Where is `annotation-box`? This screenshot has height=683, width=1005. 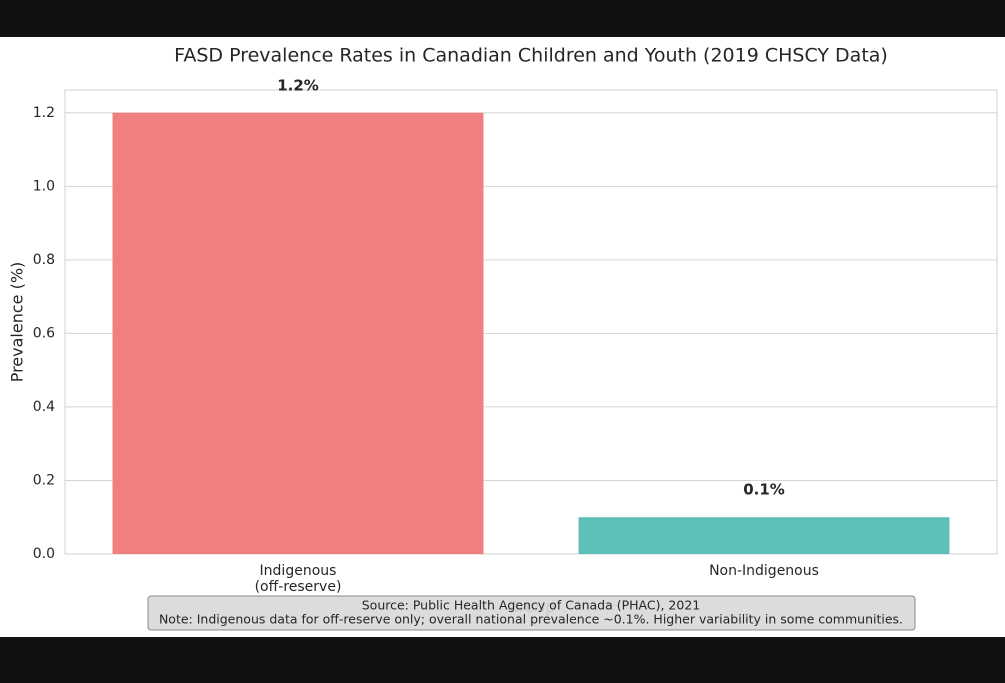 annotation-box is located at coordinates (531, 613).